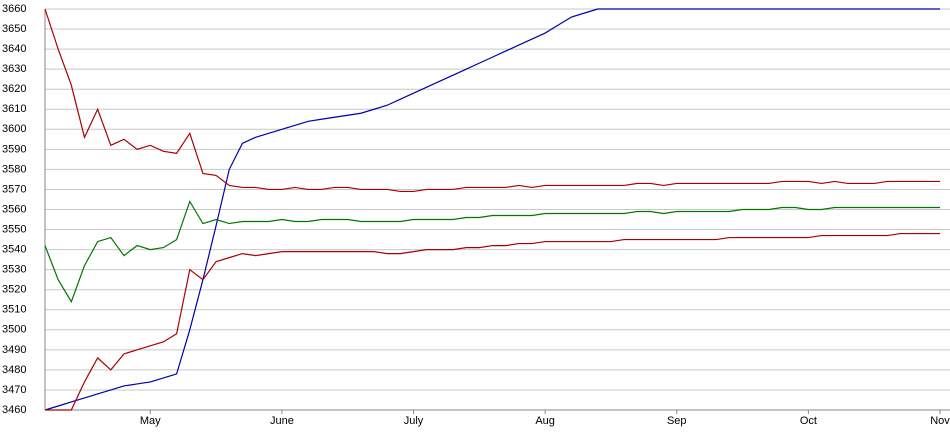 This screenshot has width=950, height=435. What do you see at coordinates (14, 310) in the screenshot?
I see `y-tick-label: 3510` at bounding box center [14, 310].